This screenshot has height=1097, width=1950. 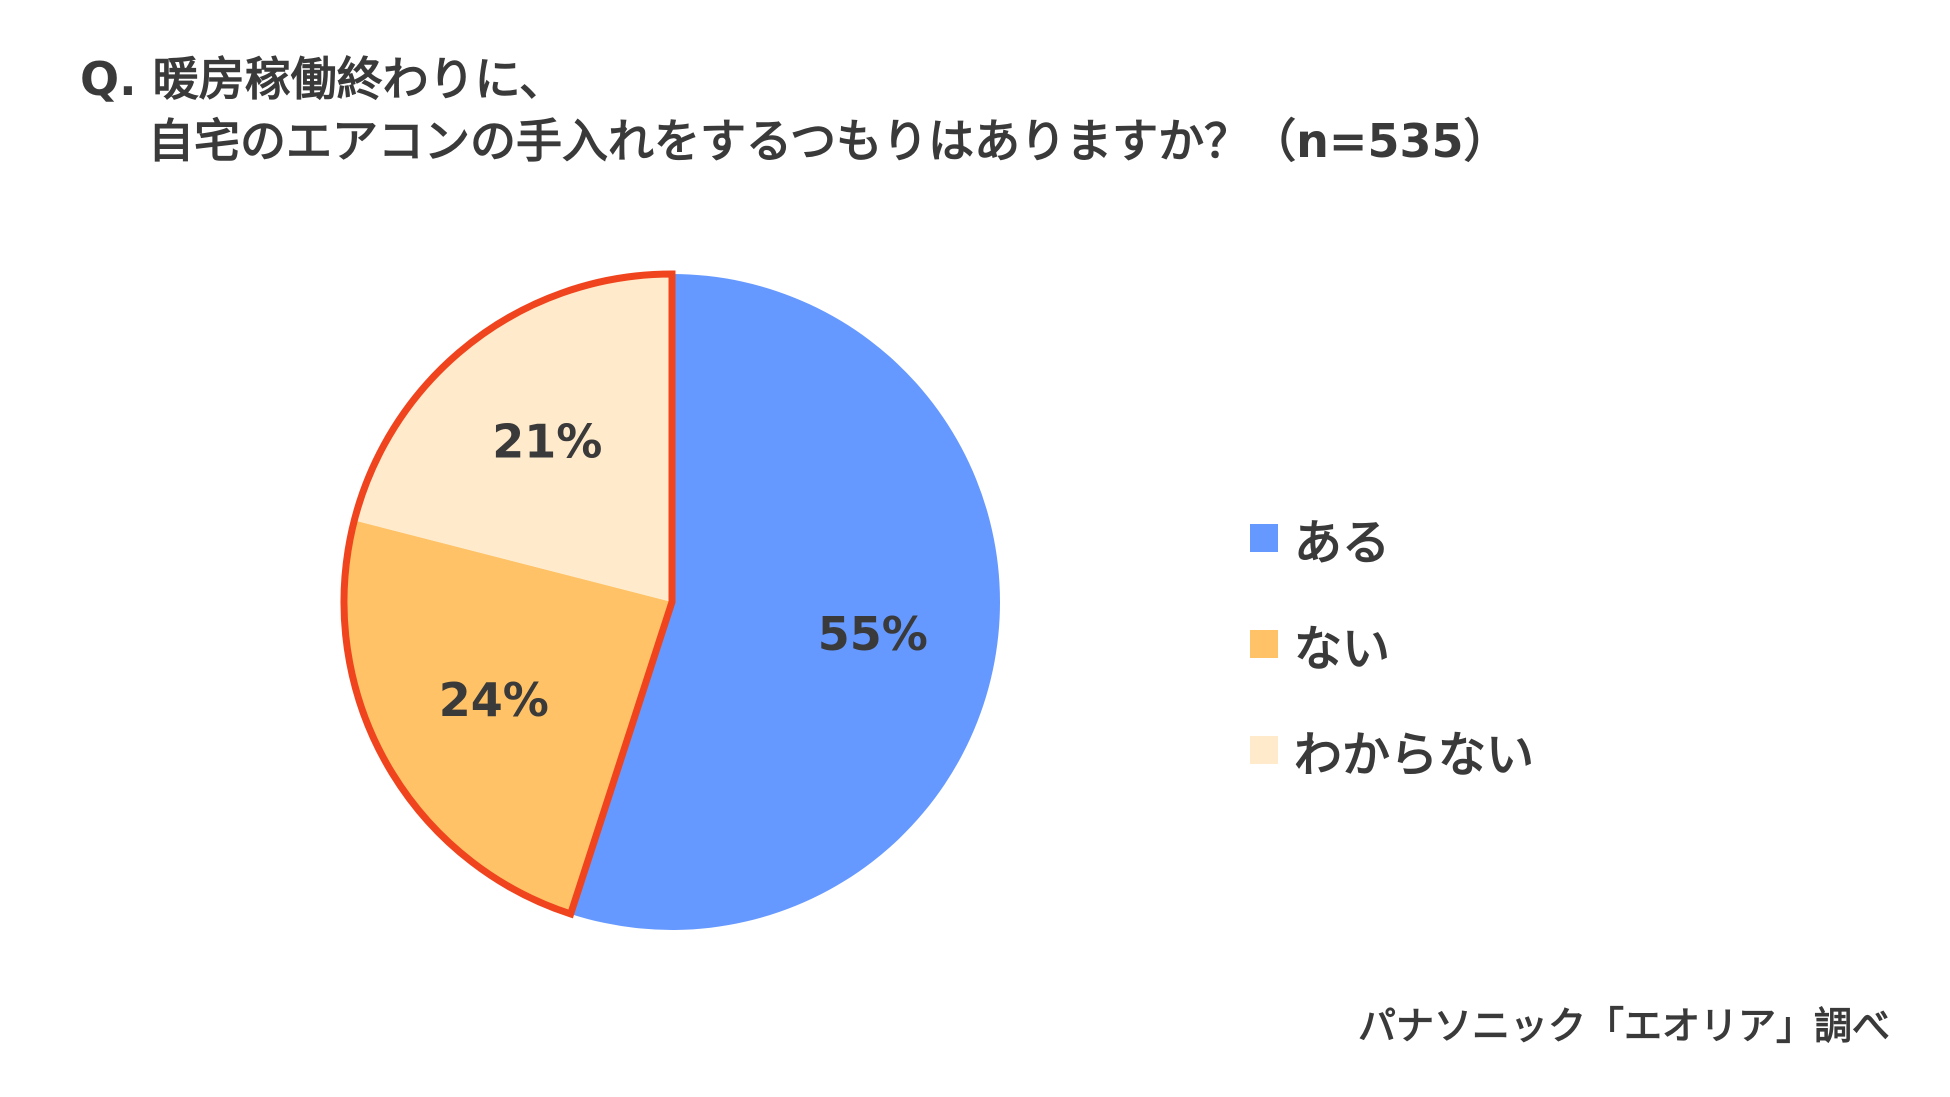 I want to click on slice-value-label: 55%, so click(x=873, y=634).